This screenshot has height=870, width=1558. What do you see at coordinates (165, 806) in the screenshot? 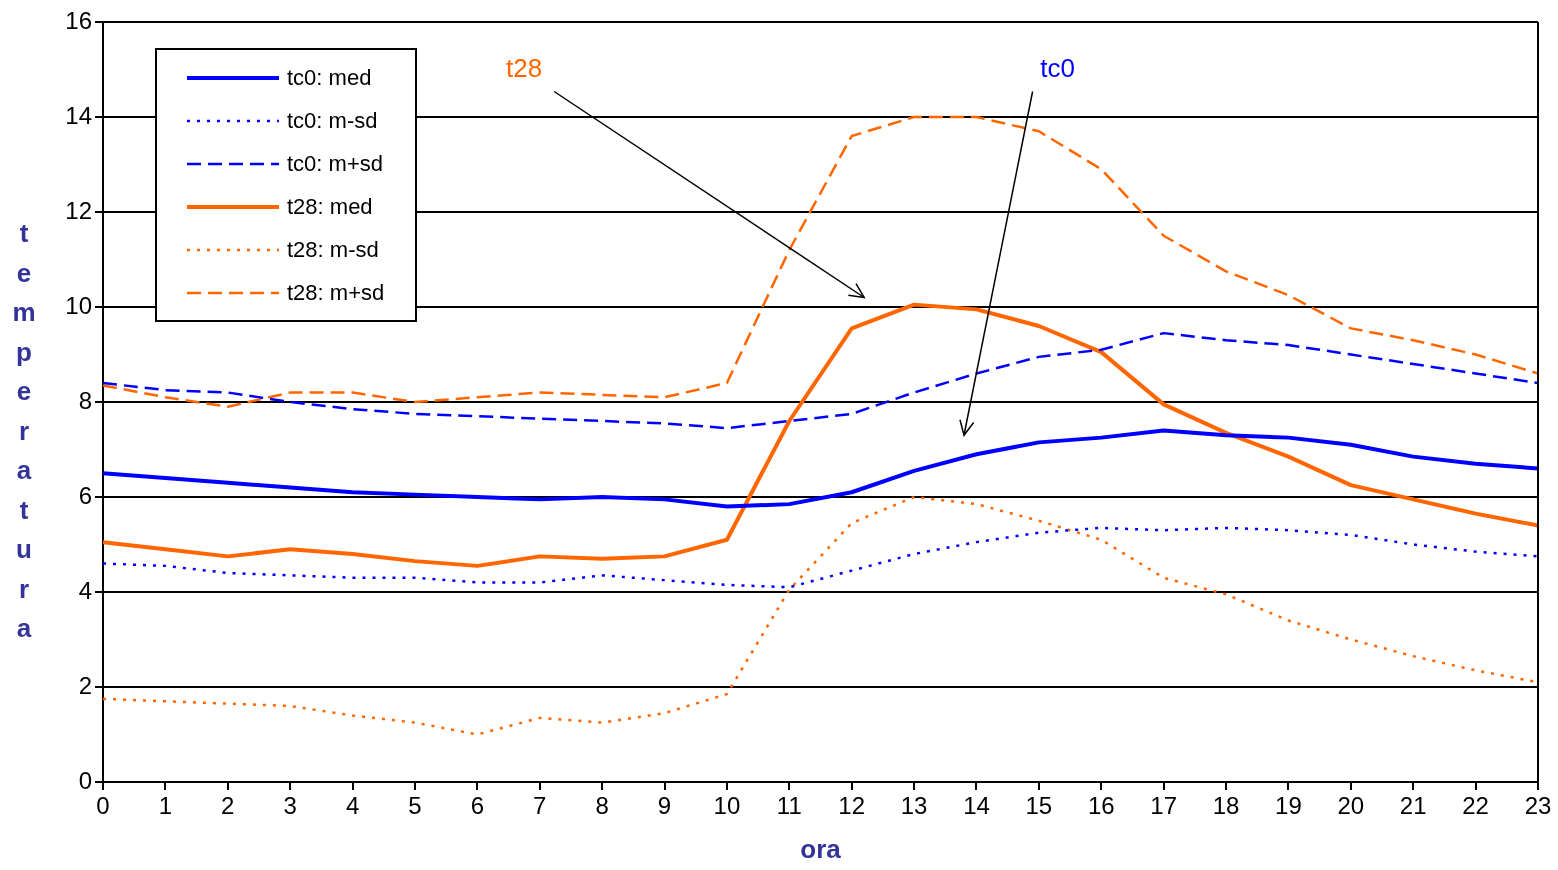
I see `x-tick-label: 1` at bounding box center [165, 806].